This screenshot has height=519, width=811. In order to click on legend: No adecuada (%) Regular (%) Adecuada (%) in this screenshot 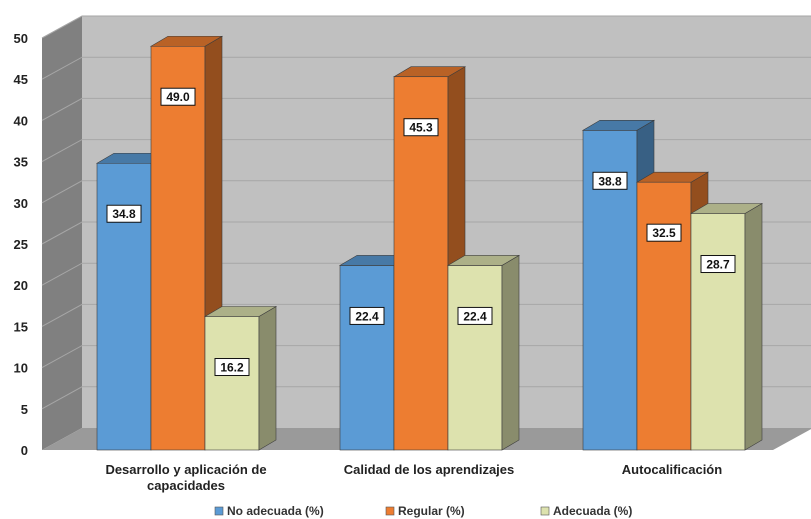, I will do `click(423, 511)`.